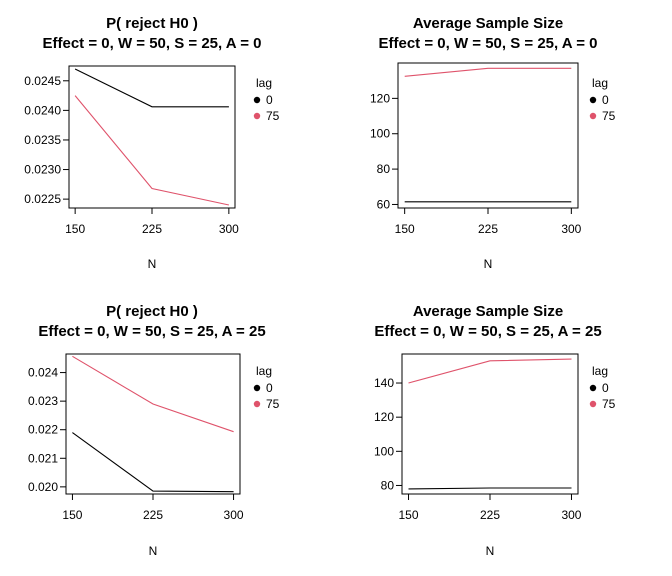  What do you see at coordinates (43, 430) in the screenshot?
I see `y-tick-label: 0.022` at bounding box center [43, 430].